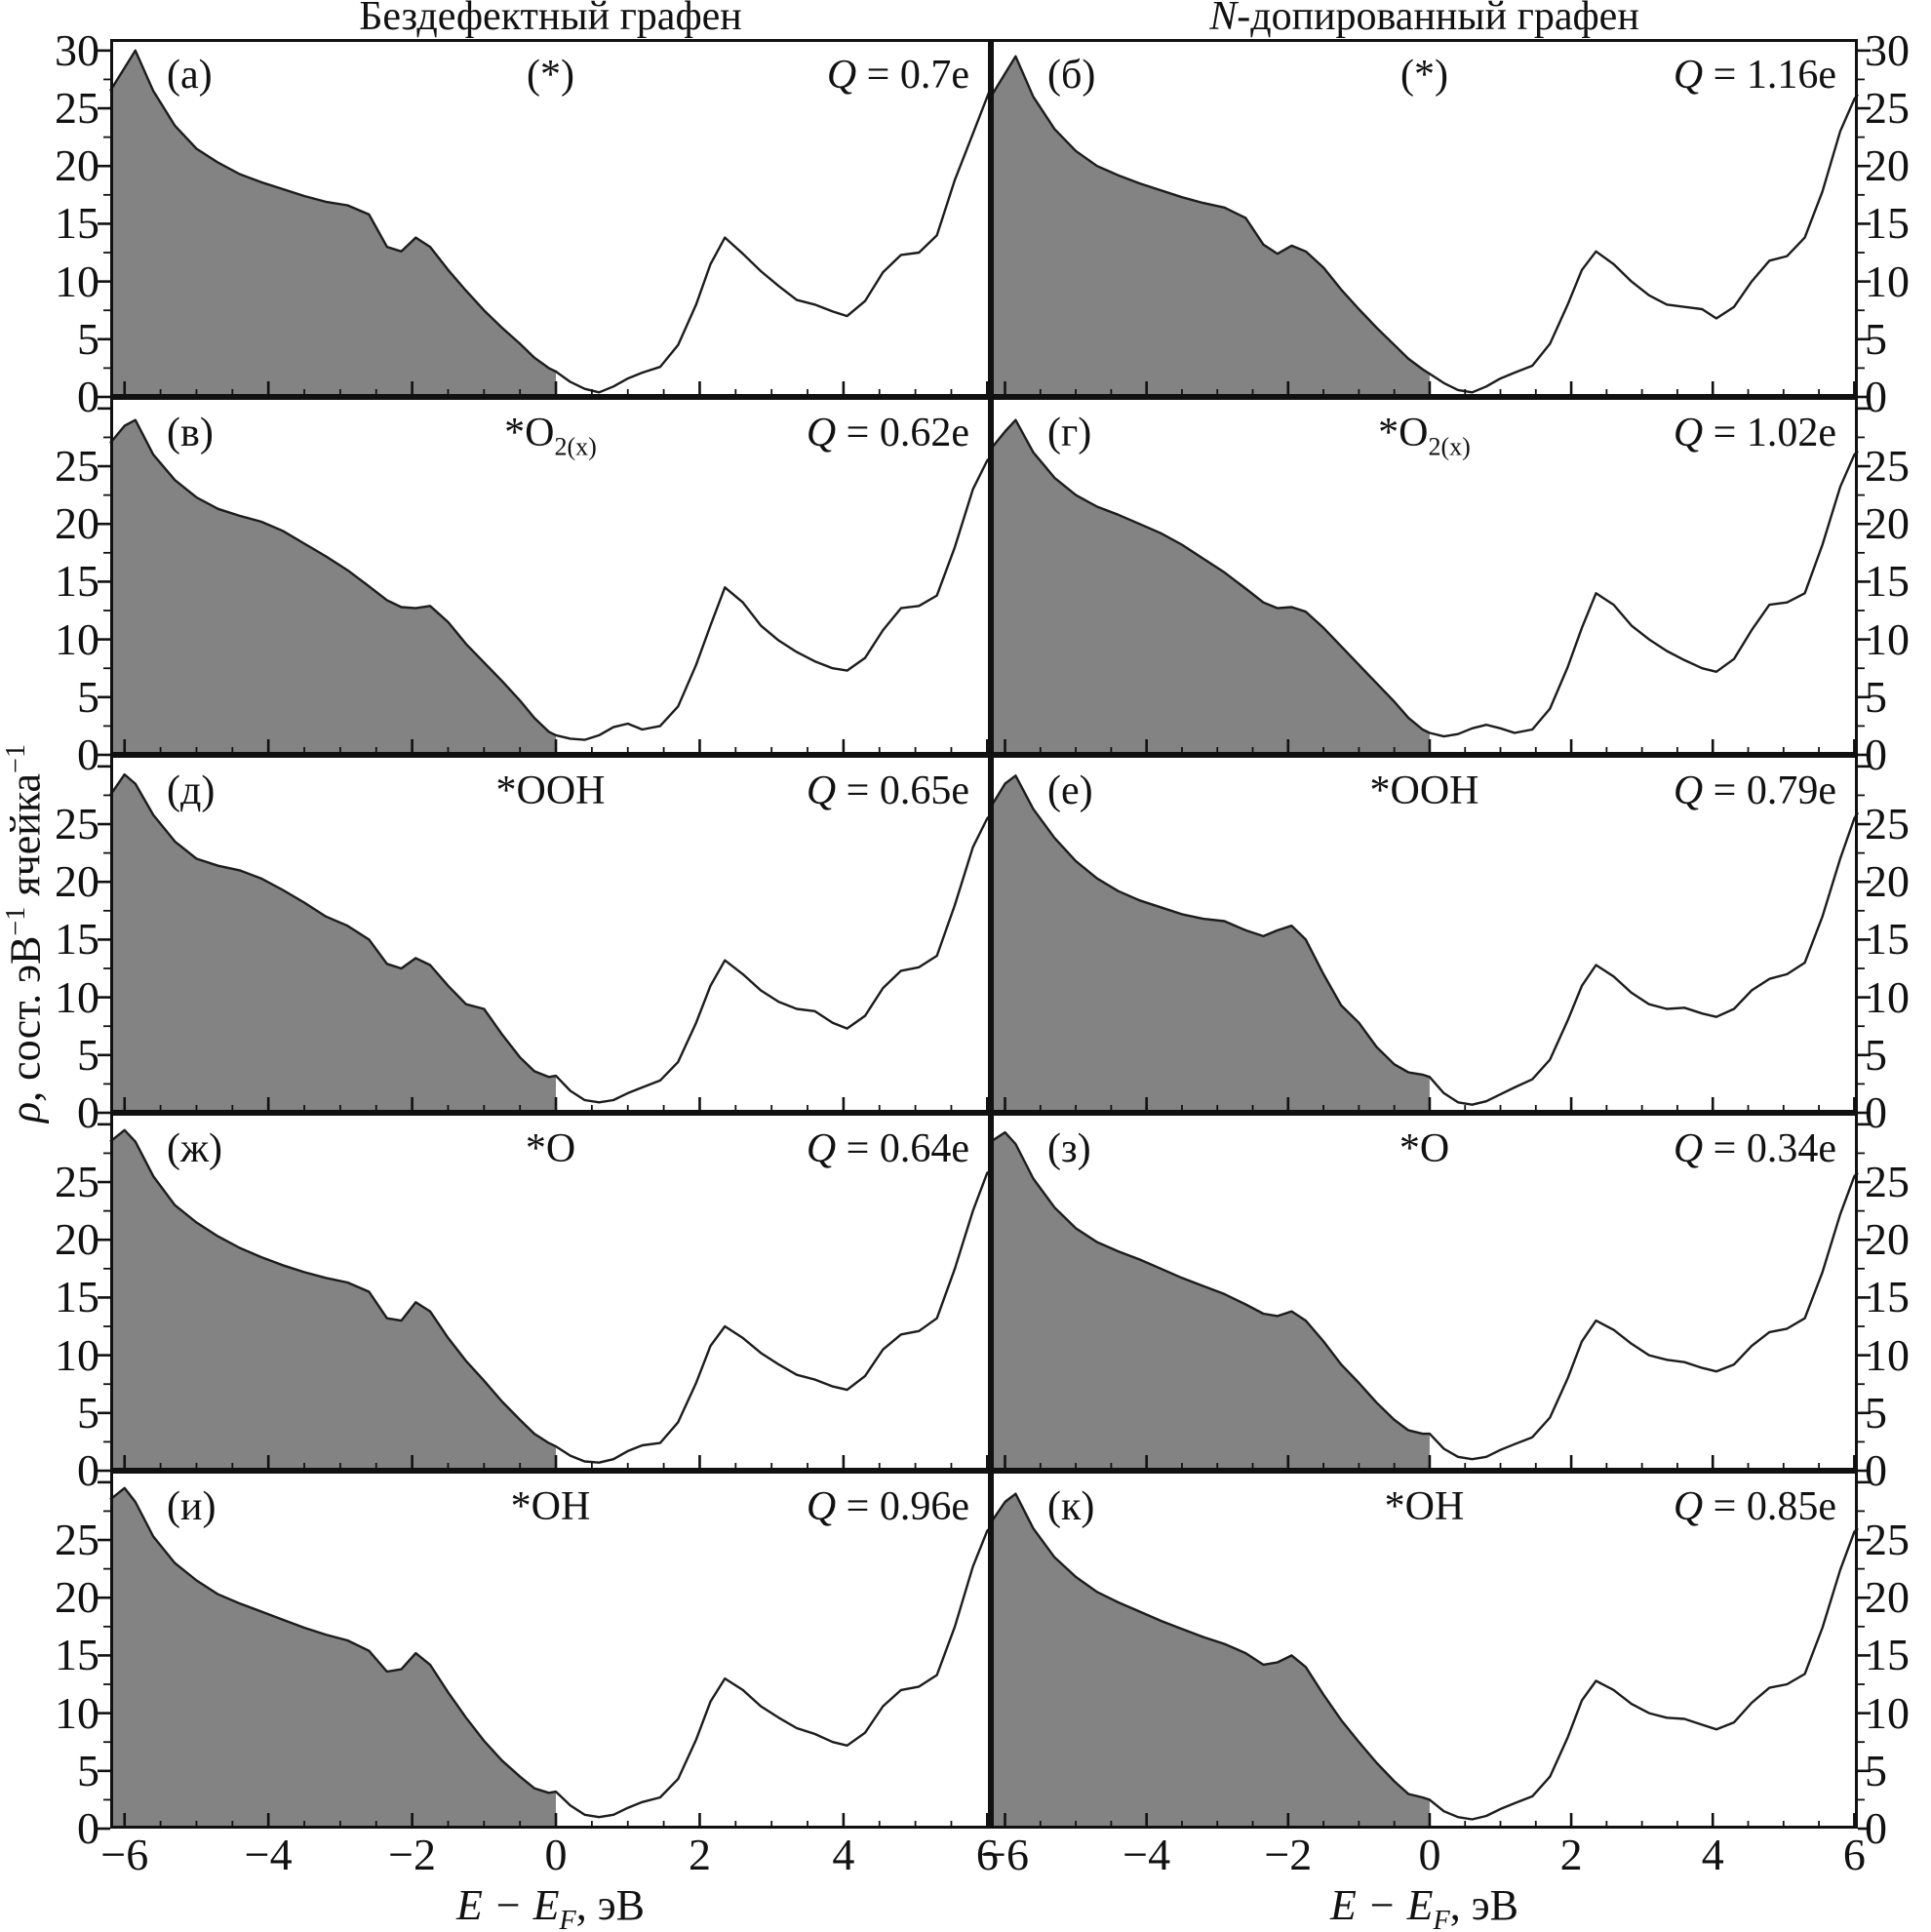 The height and width of the screenshot is (1932, 1931). Describe the element at coordinates (1755, 433) in the screenshot. I see `charge-label: Q = 1.02e` at that location.